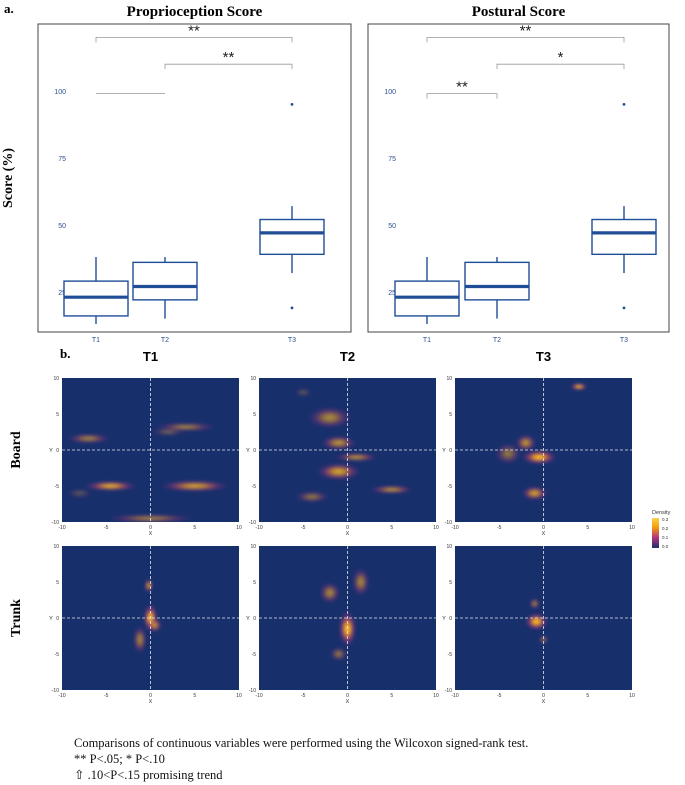  What do you see at coordinates (8, 178) in the screenshot?
I see `y-axis-label: Score (%)` at bounding box center [8, 178].